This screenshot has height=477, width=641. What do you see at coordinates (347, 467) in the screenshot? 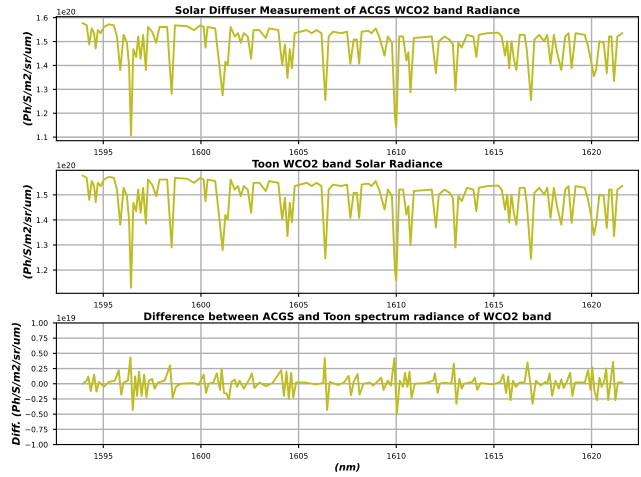
I see `x-axis-title: (nm)` at bounding box center [347, 467].